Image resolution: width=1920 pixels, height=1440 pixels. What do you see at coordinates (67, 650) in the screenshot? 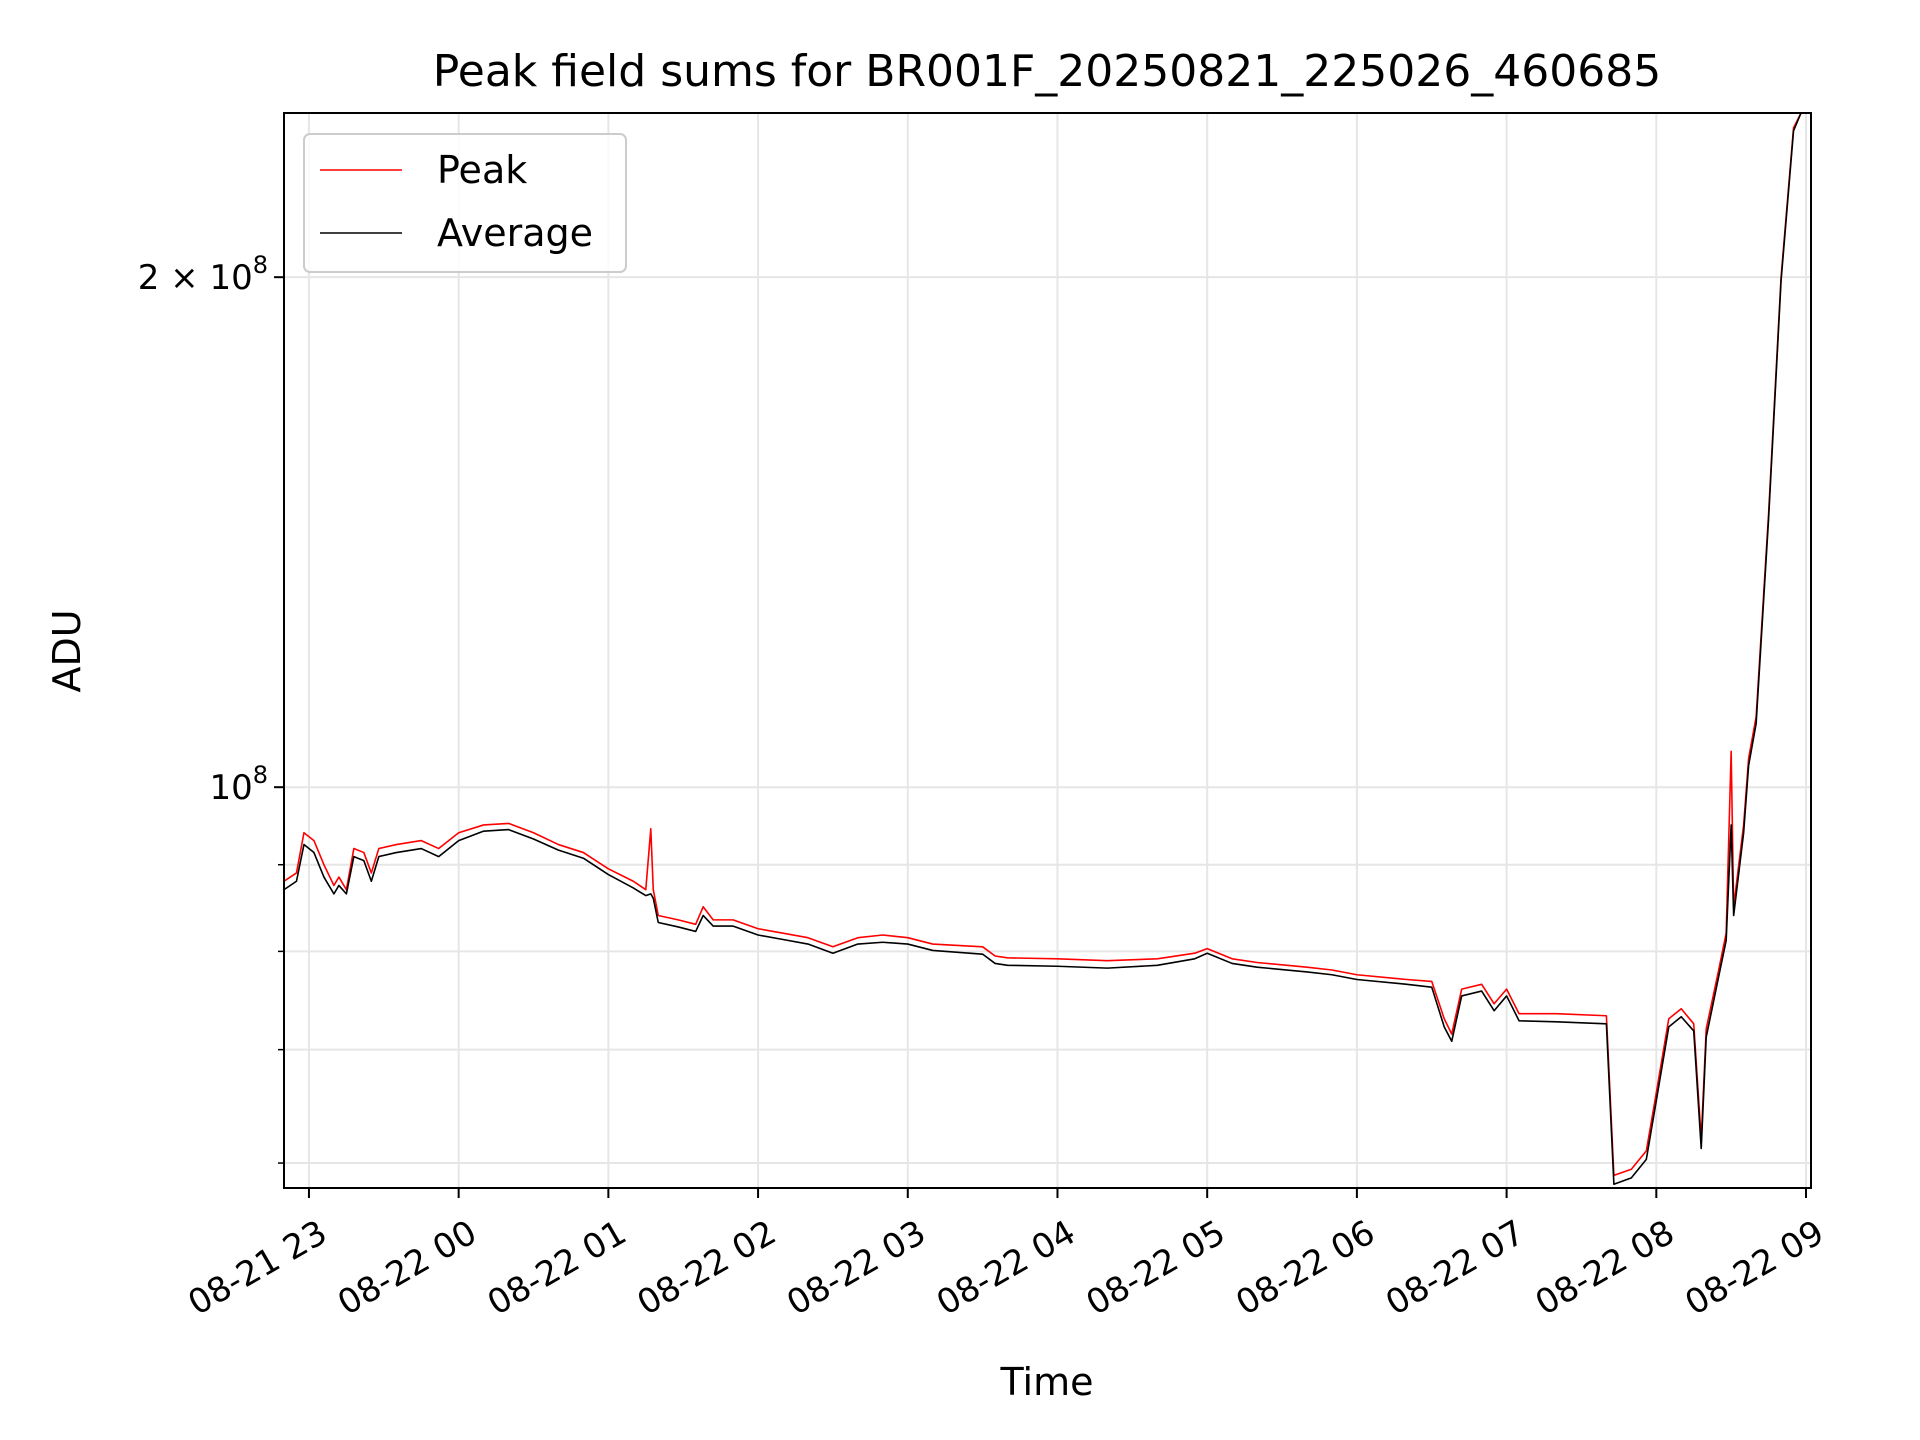
I see `y-axis-label: ADU` at bounding box center [67, 650].